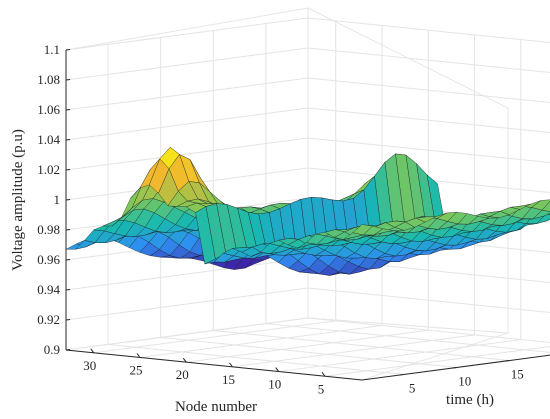 Image resolution: width=550 pixels, height=419 pixels. Describe the element at coordinates (48, 169) in the screenshot. I see `z-tick-label: 1.02` at that location.